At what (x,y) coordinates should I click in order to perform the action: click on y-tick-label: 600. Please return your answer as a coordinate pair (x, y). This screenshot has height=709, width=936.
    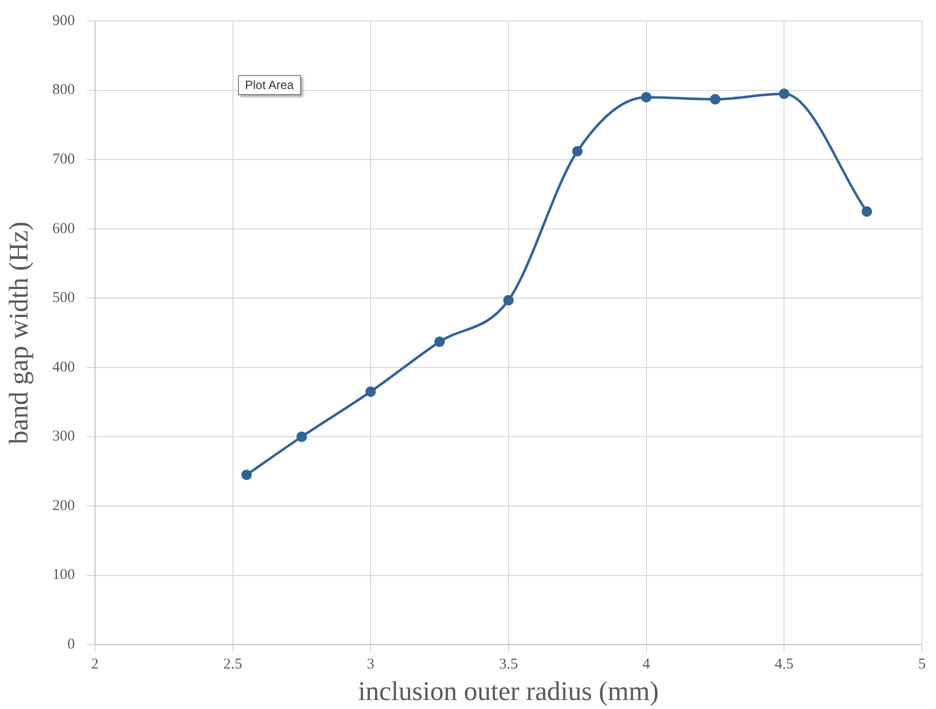
    Looking at the image, I should click on (63, 228).